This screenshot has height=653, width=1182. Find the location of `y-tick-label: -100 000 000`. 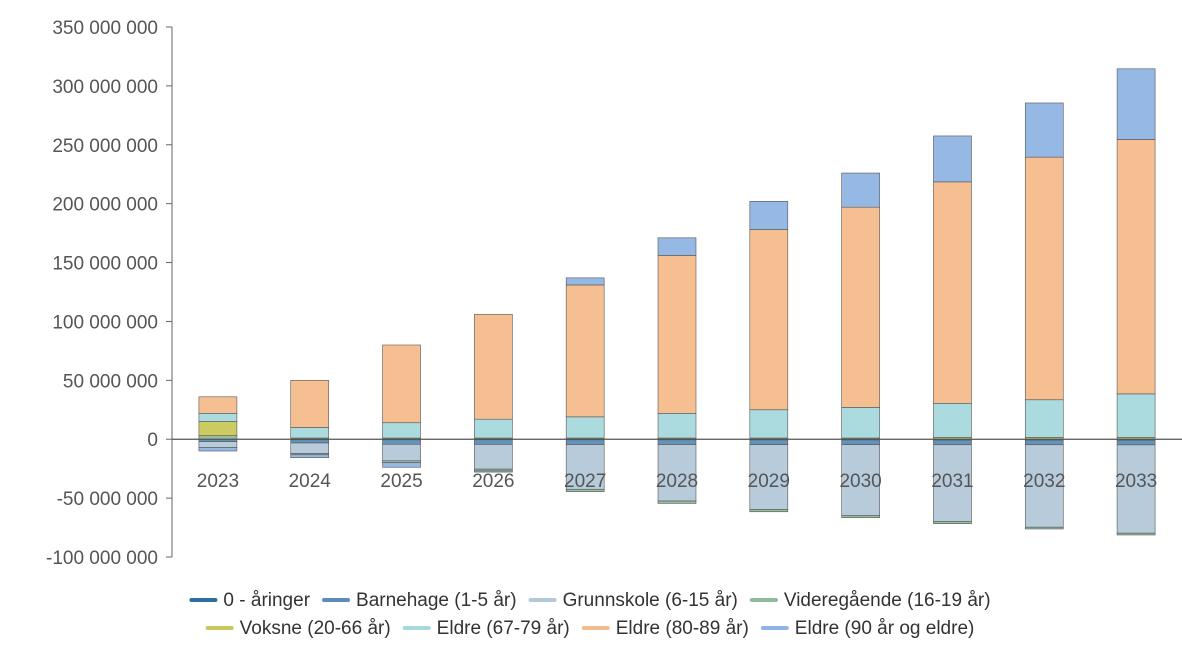

y-tick-label: -100 000 000 is located at coordinates (102, 558).